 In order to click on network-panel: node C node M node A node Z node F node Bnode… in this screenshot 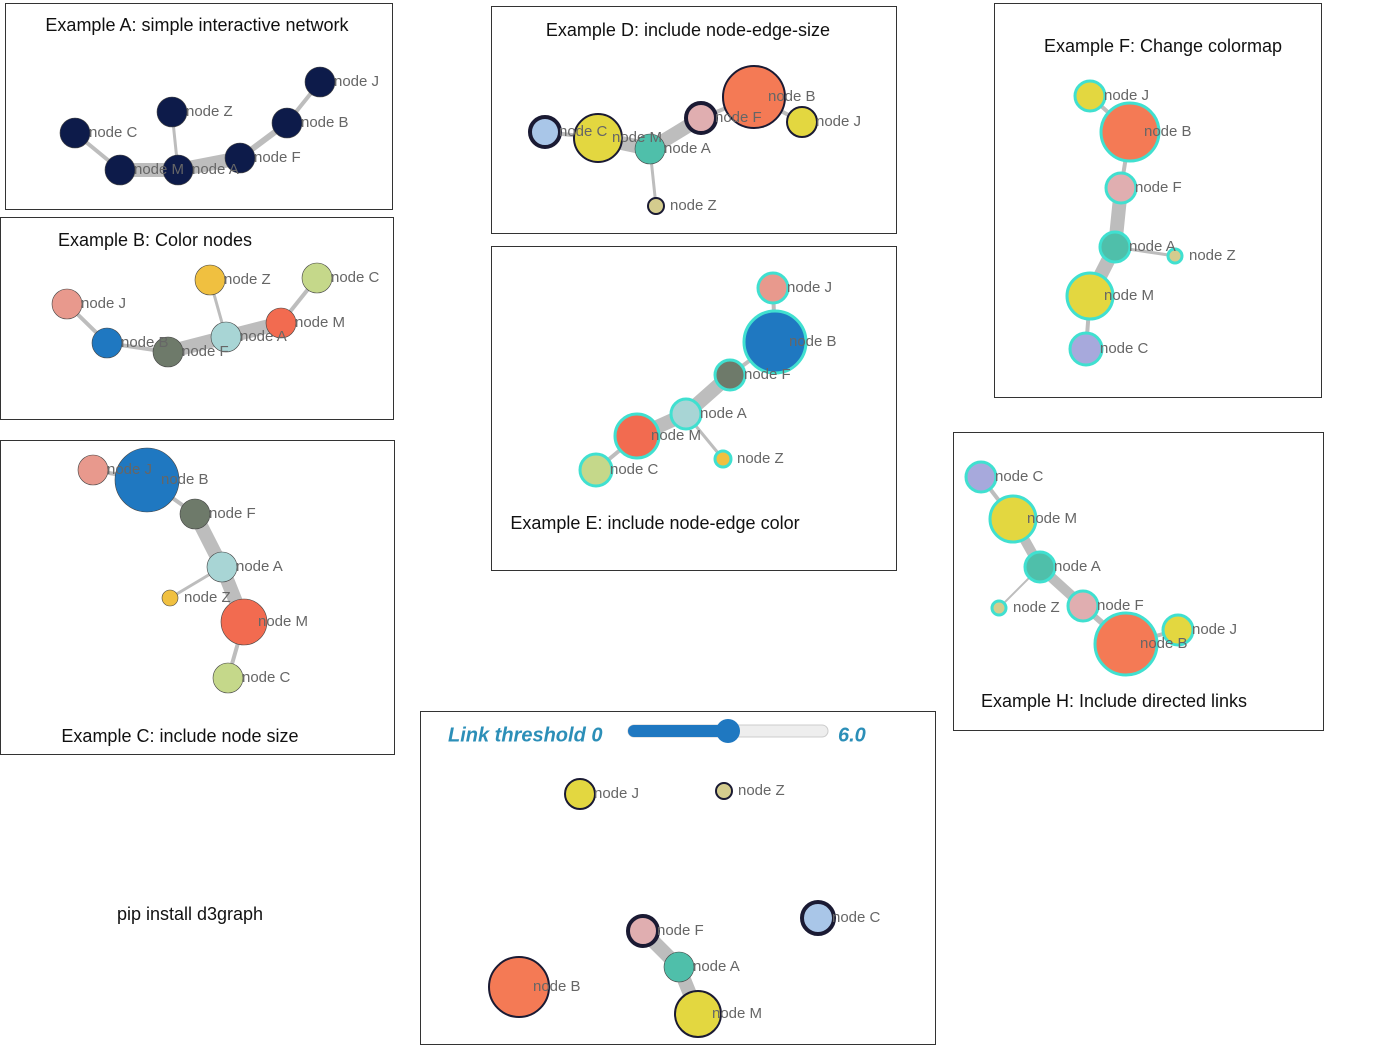, I will do `click(1138, 581)`.